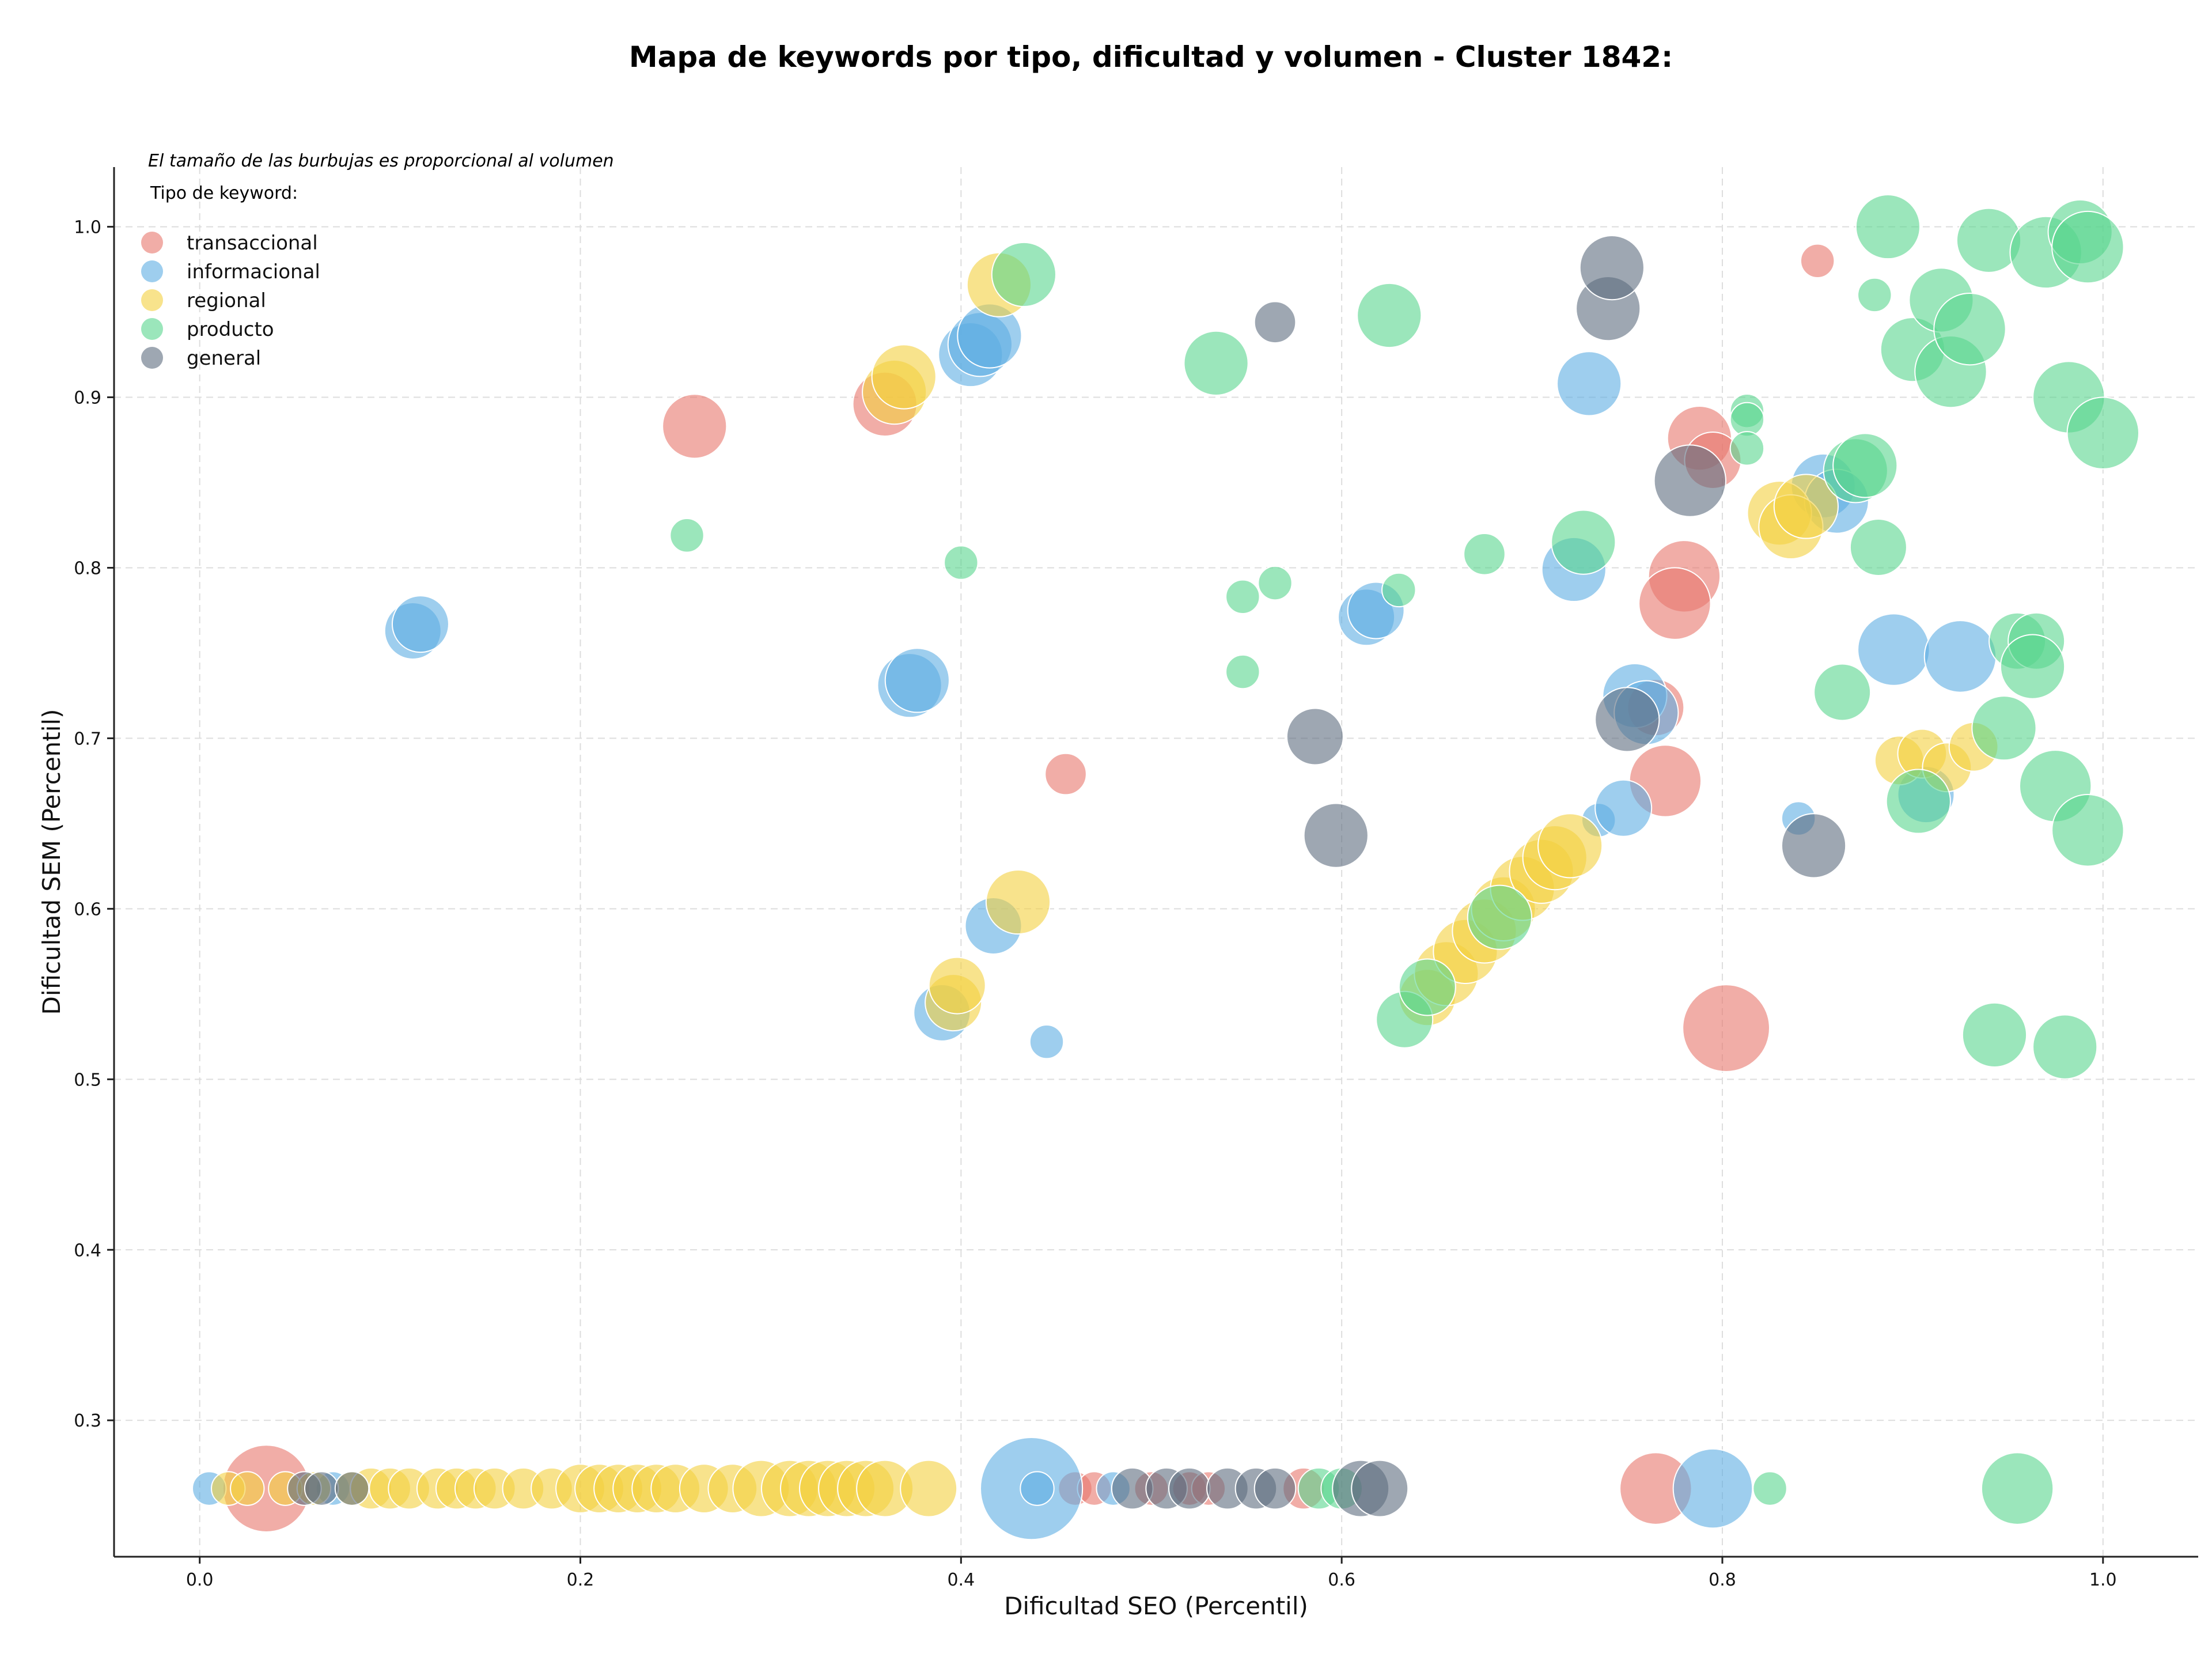 The width and height of the screenshot is (2212, 1661). I want to click on legend-item-general: general, so click(201, 358).